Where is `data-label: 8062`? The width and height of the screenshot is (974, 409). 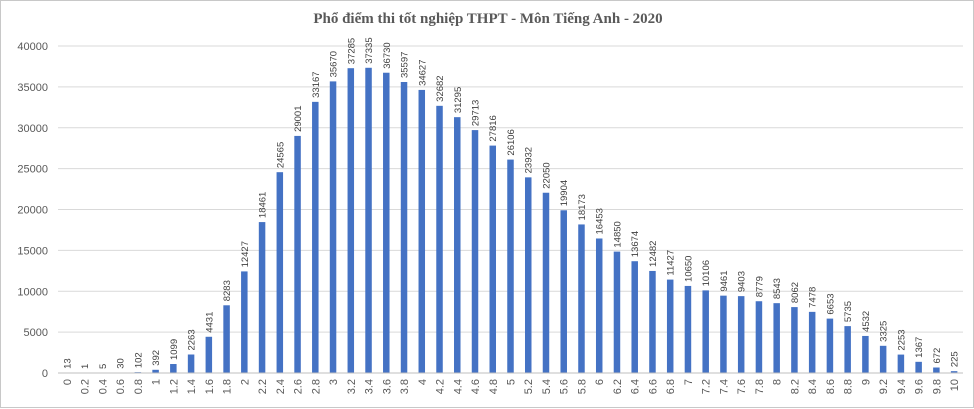
data-label: 8062 is located at coordinates (795, 292).